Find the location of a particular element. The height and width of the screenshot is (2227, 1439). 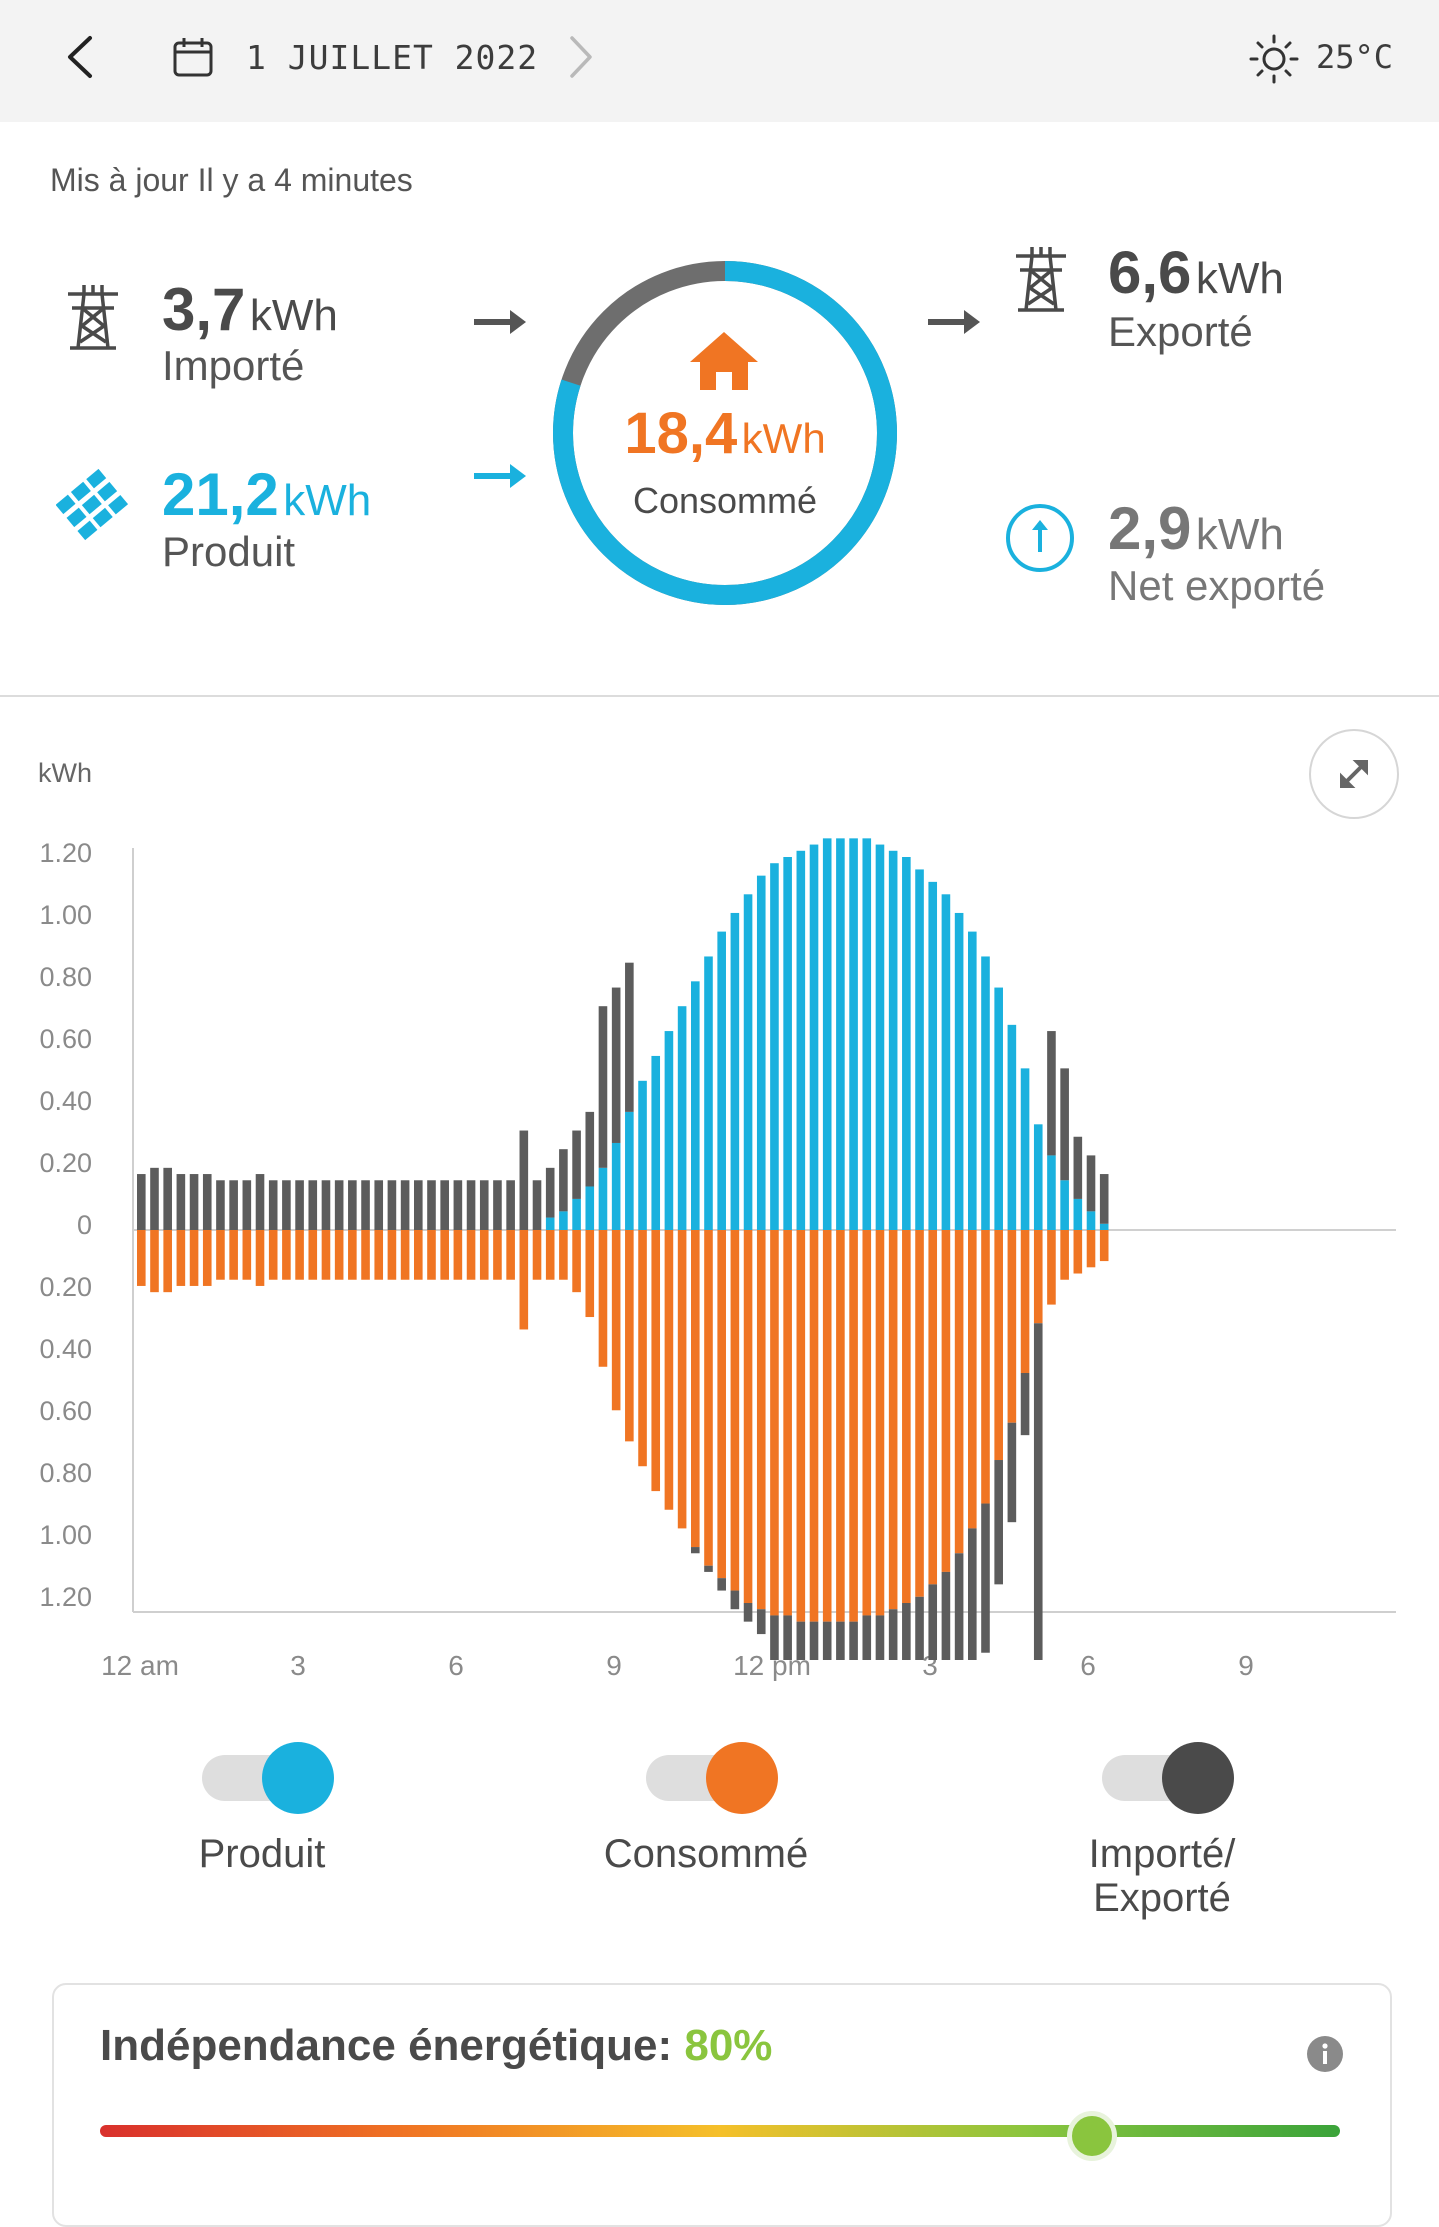

arrow-right-icon is located at coordinates (500, 322).